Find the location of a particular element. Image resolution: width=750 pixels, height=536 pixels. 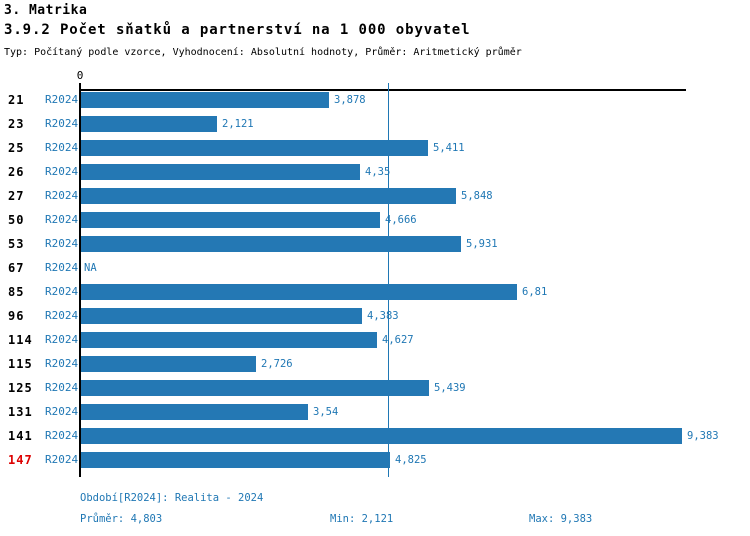

bar-value-label: 3,878 is located at coordinates (350, 100).